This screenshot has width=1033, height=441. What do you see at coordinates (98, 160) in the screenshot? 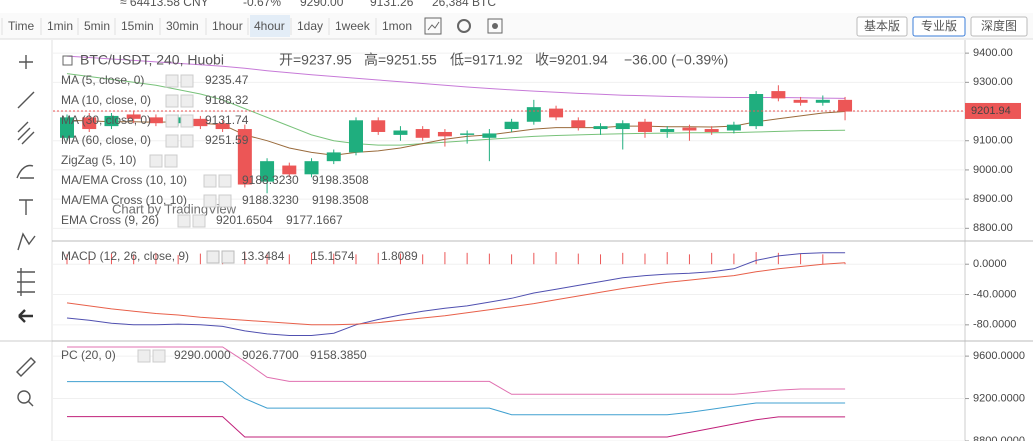
I see `indicator-name: ZigZag (5, 10)` at bounding box center [98, 160].